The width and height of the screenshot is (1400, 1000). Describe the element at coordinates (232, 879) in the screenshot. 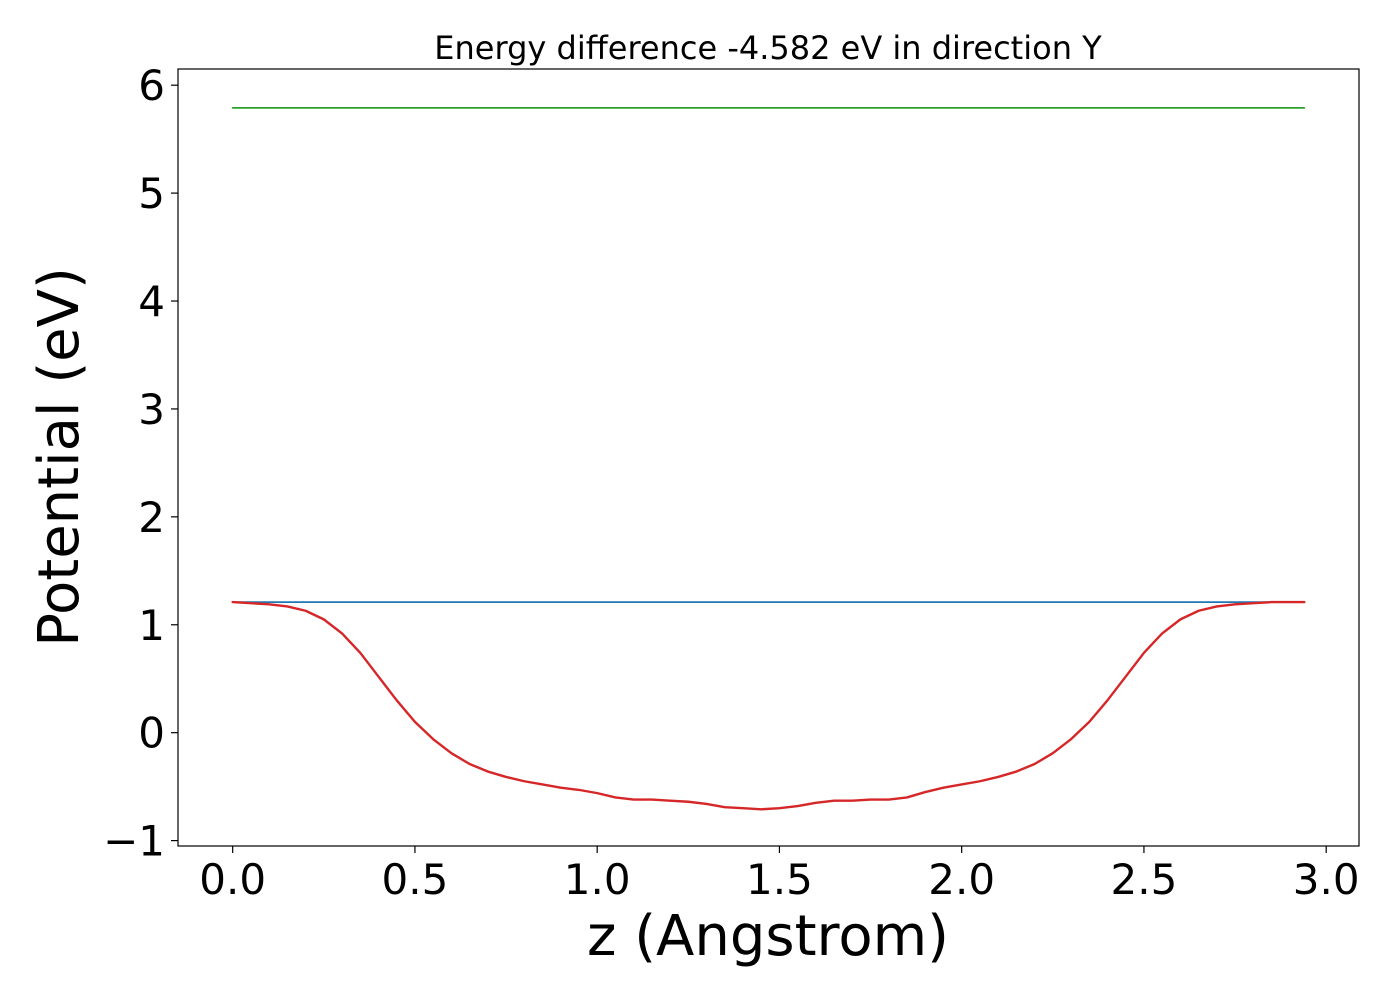

I see `x-tick-label: 0.0` at that location.